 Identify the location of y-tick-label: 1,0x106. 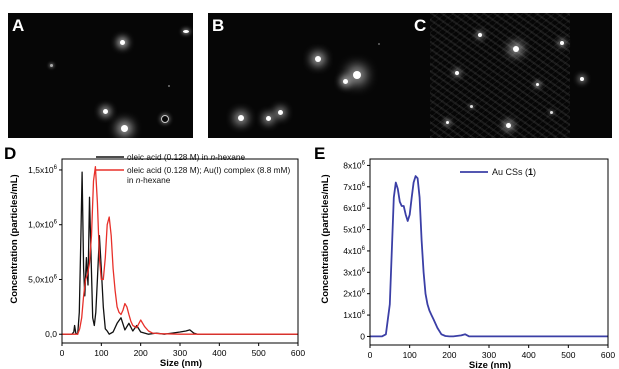
(43, 225).